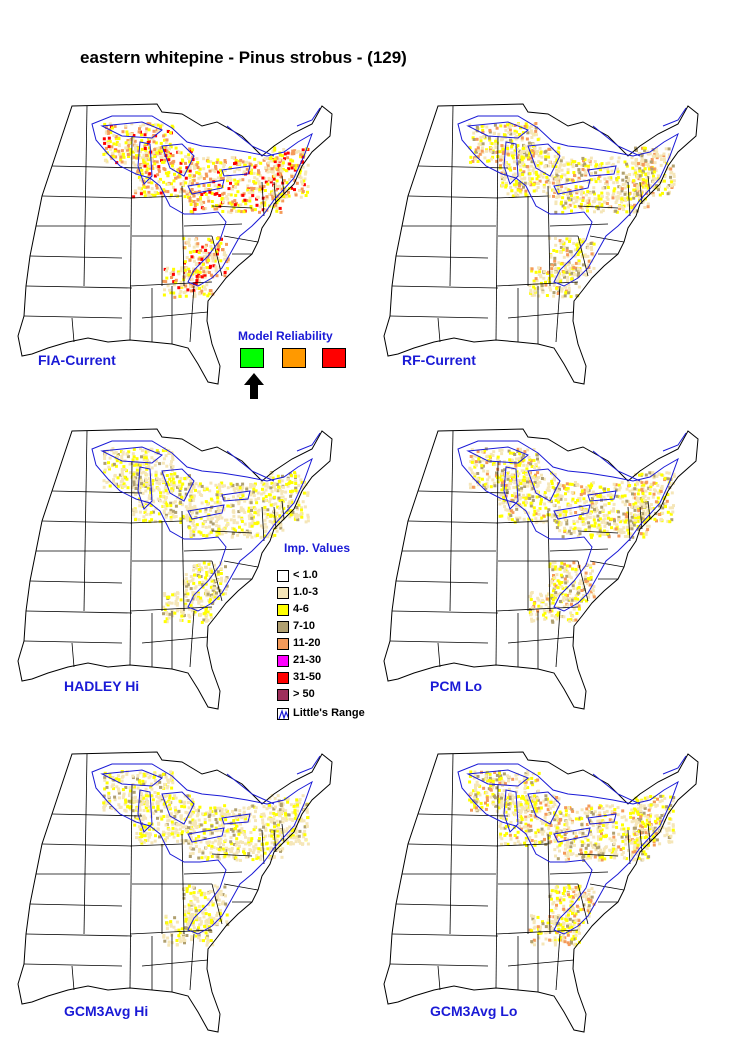  What do you see at coordinates (306, 592) in the screenshot?
I see `legend-label: 1.0-3` at bounding box center [306, 592].